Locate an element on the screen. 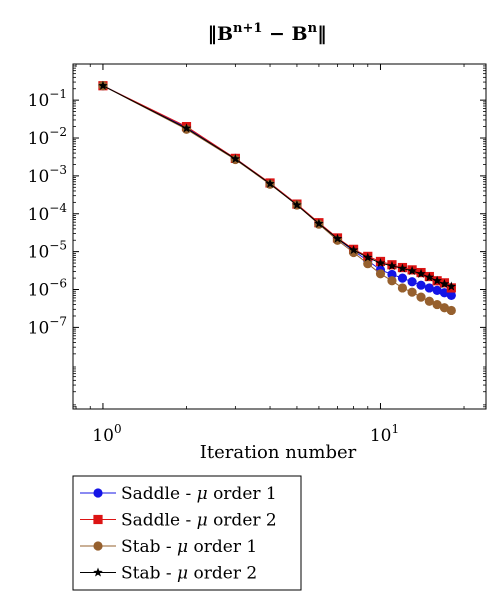 This screenshot has height=604, width=500. y-tick-label: 10⁻⁶ is located at coordinates (47, 289).